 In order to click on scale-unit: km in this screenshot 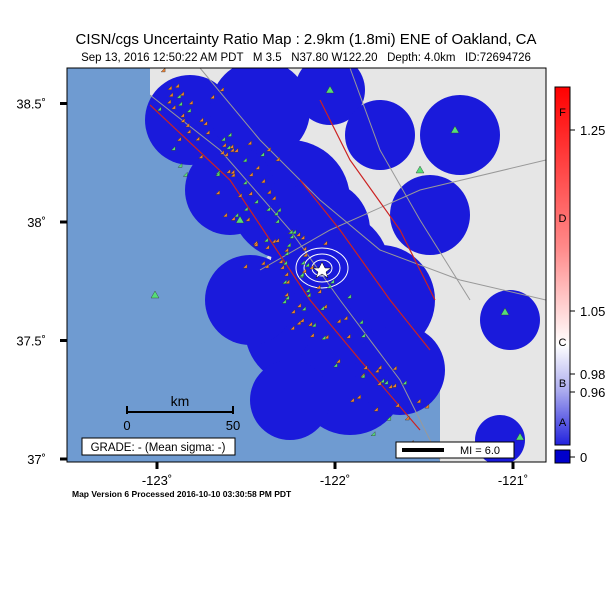, I will do `click(180, 401)`.